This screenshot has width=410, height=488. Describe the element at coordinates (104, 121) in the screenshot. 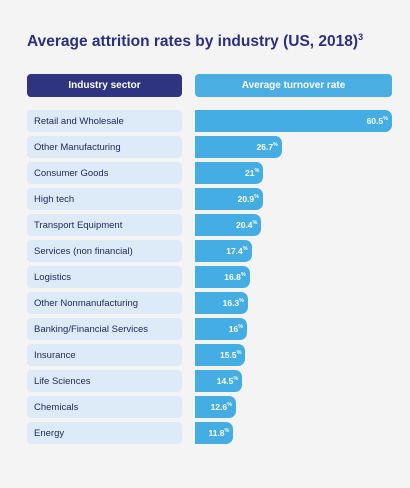

I see `category-label: Retail and Wholesale` at that location.